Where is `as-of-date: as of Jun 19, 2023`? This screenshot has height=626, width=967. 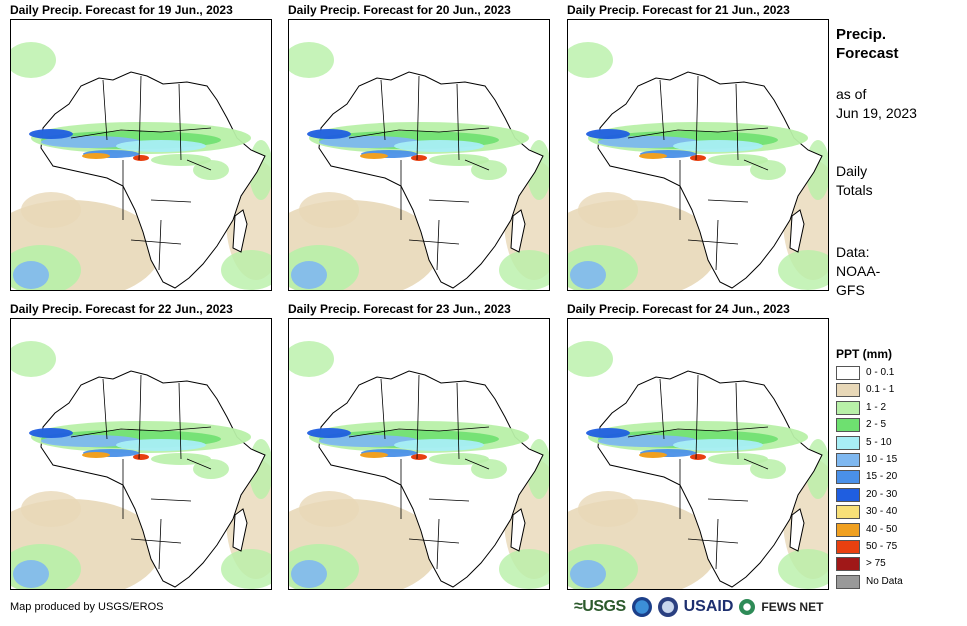
as-of-date: as of Jun 19, 2023 is located at coordinates (876, 104).